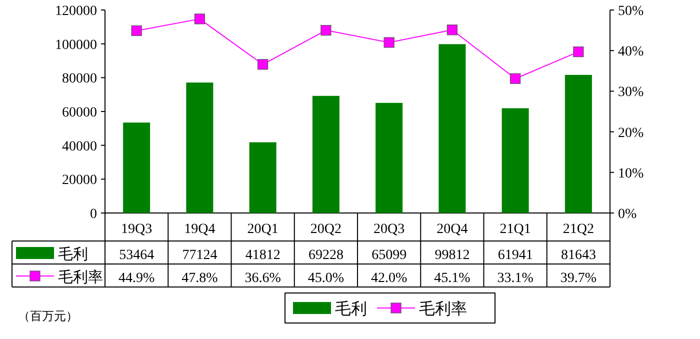 This screenshot has width=700, height=339. I want to click on data-label: 36.6%, so click(262, 278).